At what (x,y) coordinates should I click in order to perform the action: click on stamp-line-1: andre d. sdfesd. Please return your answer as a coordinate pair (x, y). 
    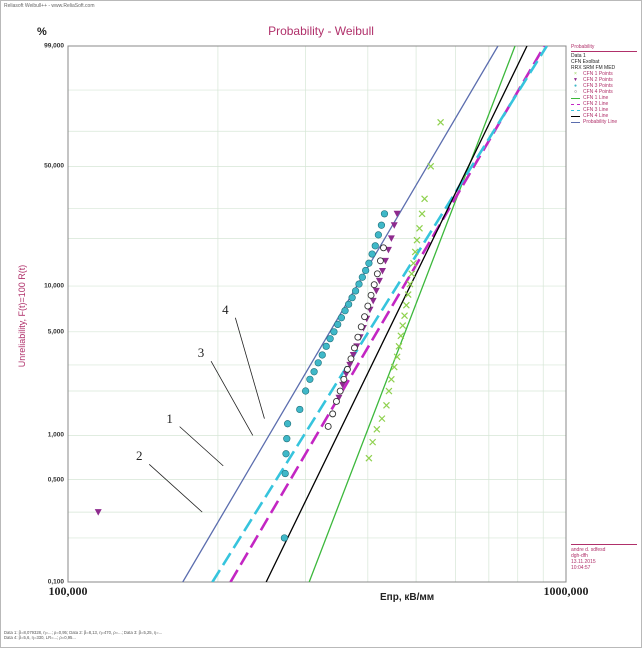
    Looking at the image, I should click on (588, 550).